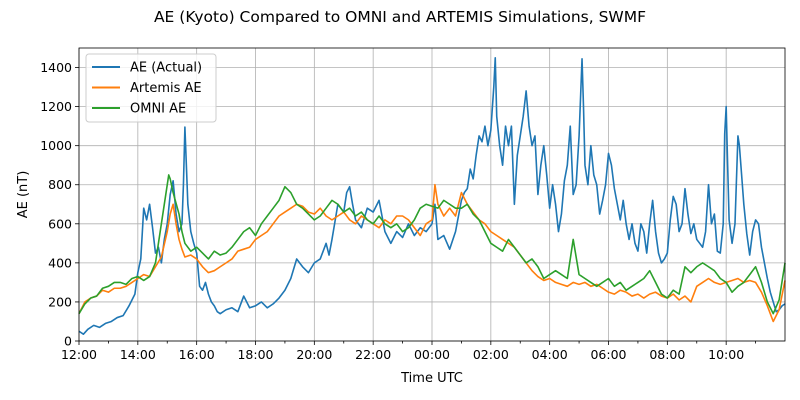 Image resolution: width=800 pixels, height=400 pixels. I want to click on legend-label-ae-actual: AE (Actual), so click(166, 68).